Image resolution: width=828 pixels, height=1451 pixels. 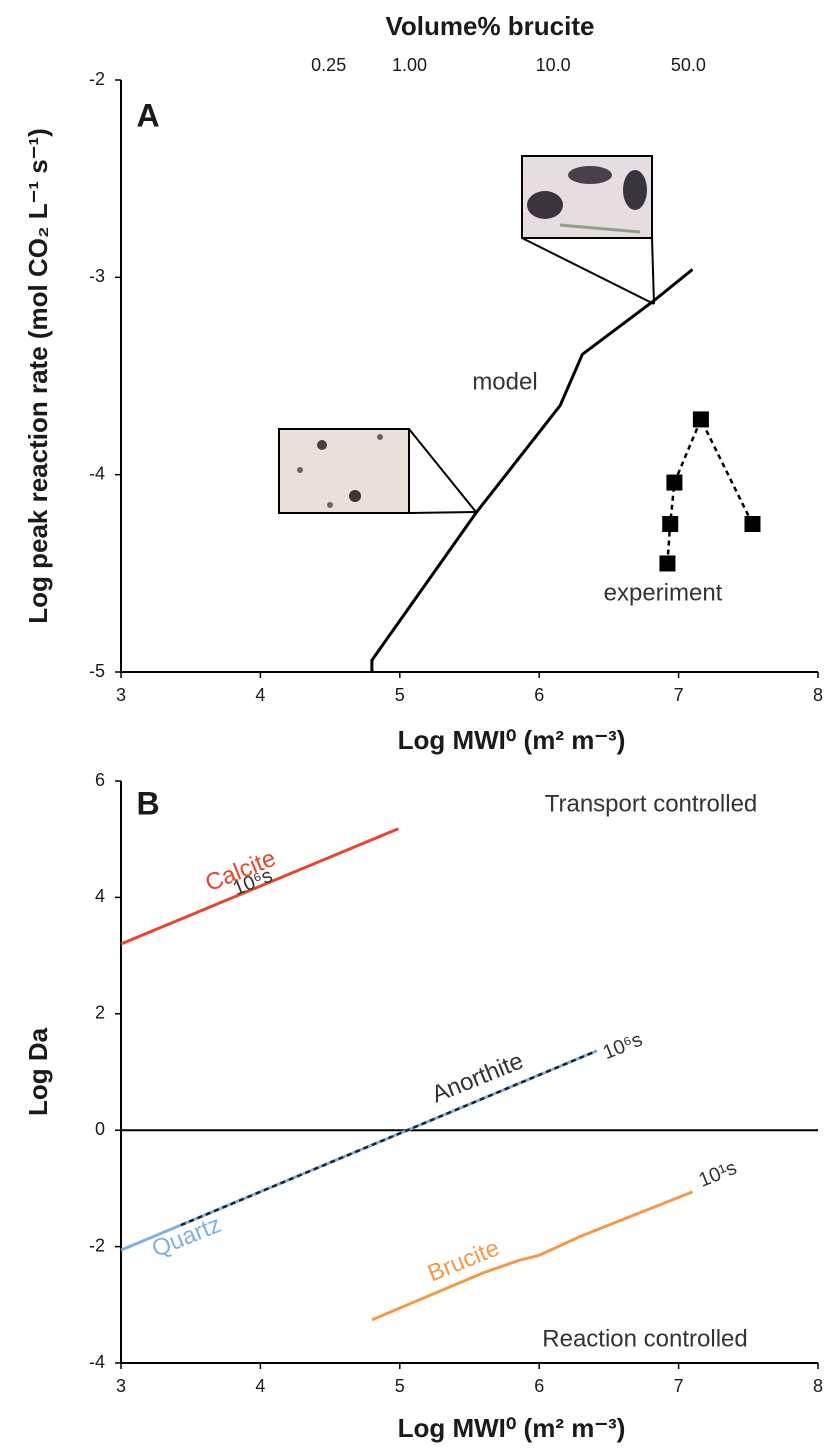 What do you see at coordinates (651, 803) in the screenshot?
I see `annotation: Transport controlled` at bounding box center [651, 803].